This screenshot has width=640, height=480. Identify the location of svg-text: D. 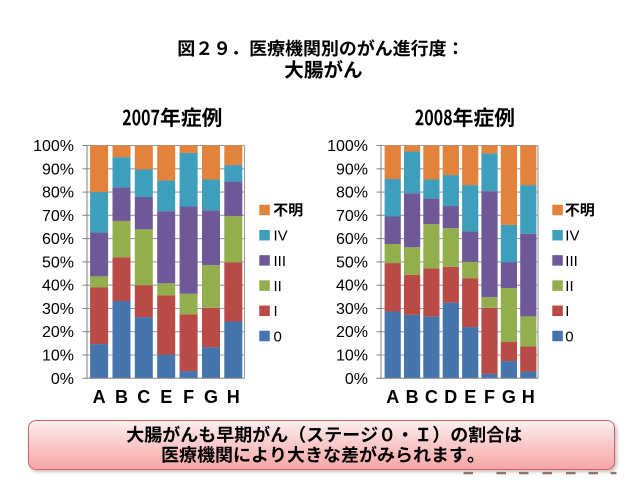
(450, 397).